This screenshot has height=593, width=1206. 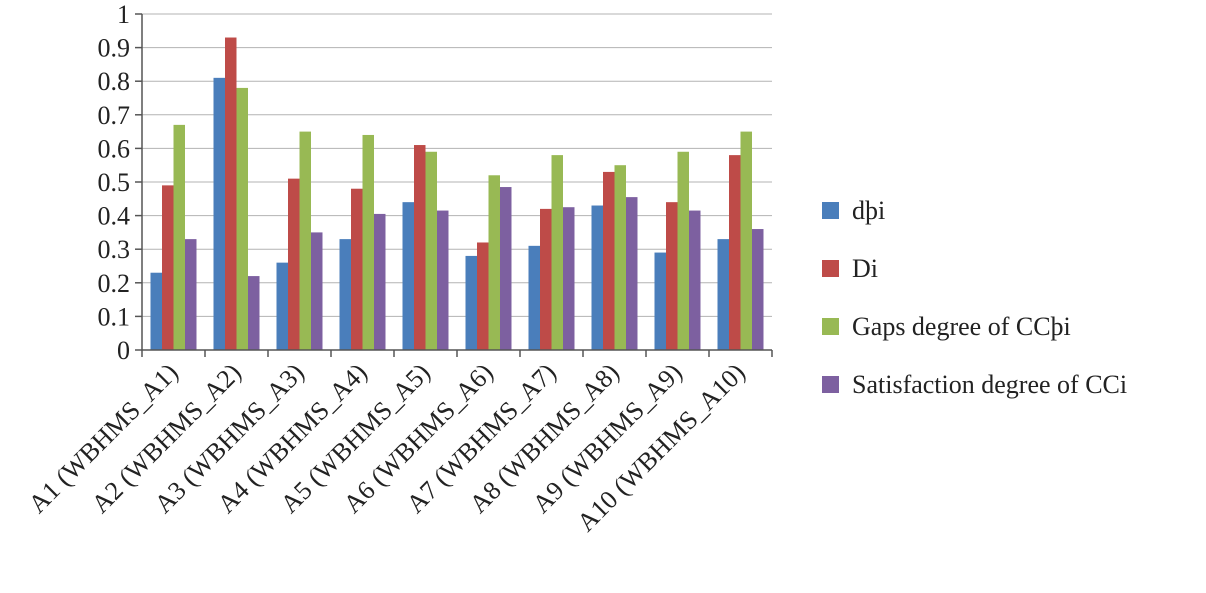 I want to click on y-tick-labels: 0 0.1 0.2 0.3 0.4 0.5 0.6 0.7 0.8 0.9 1, so click(x=114, y=182).